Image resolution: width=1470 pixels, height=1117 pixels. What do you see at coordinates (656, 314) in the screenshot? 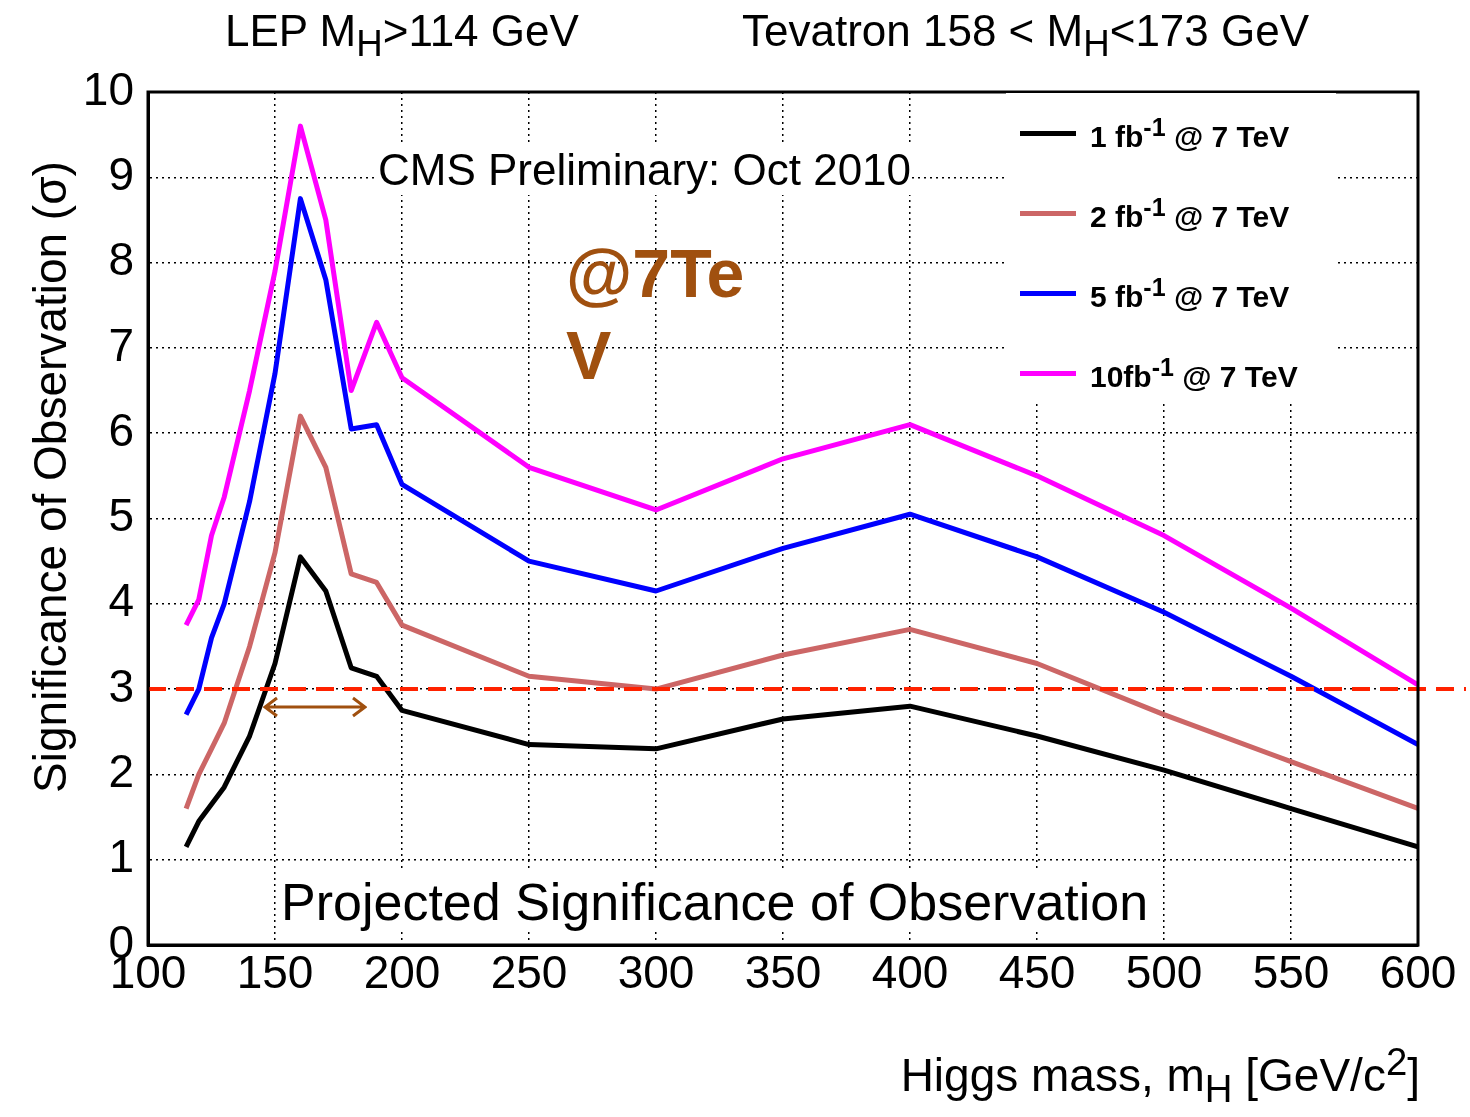
I see `annotation: @7TeV` at bounding box center [656, 314].